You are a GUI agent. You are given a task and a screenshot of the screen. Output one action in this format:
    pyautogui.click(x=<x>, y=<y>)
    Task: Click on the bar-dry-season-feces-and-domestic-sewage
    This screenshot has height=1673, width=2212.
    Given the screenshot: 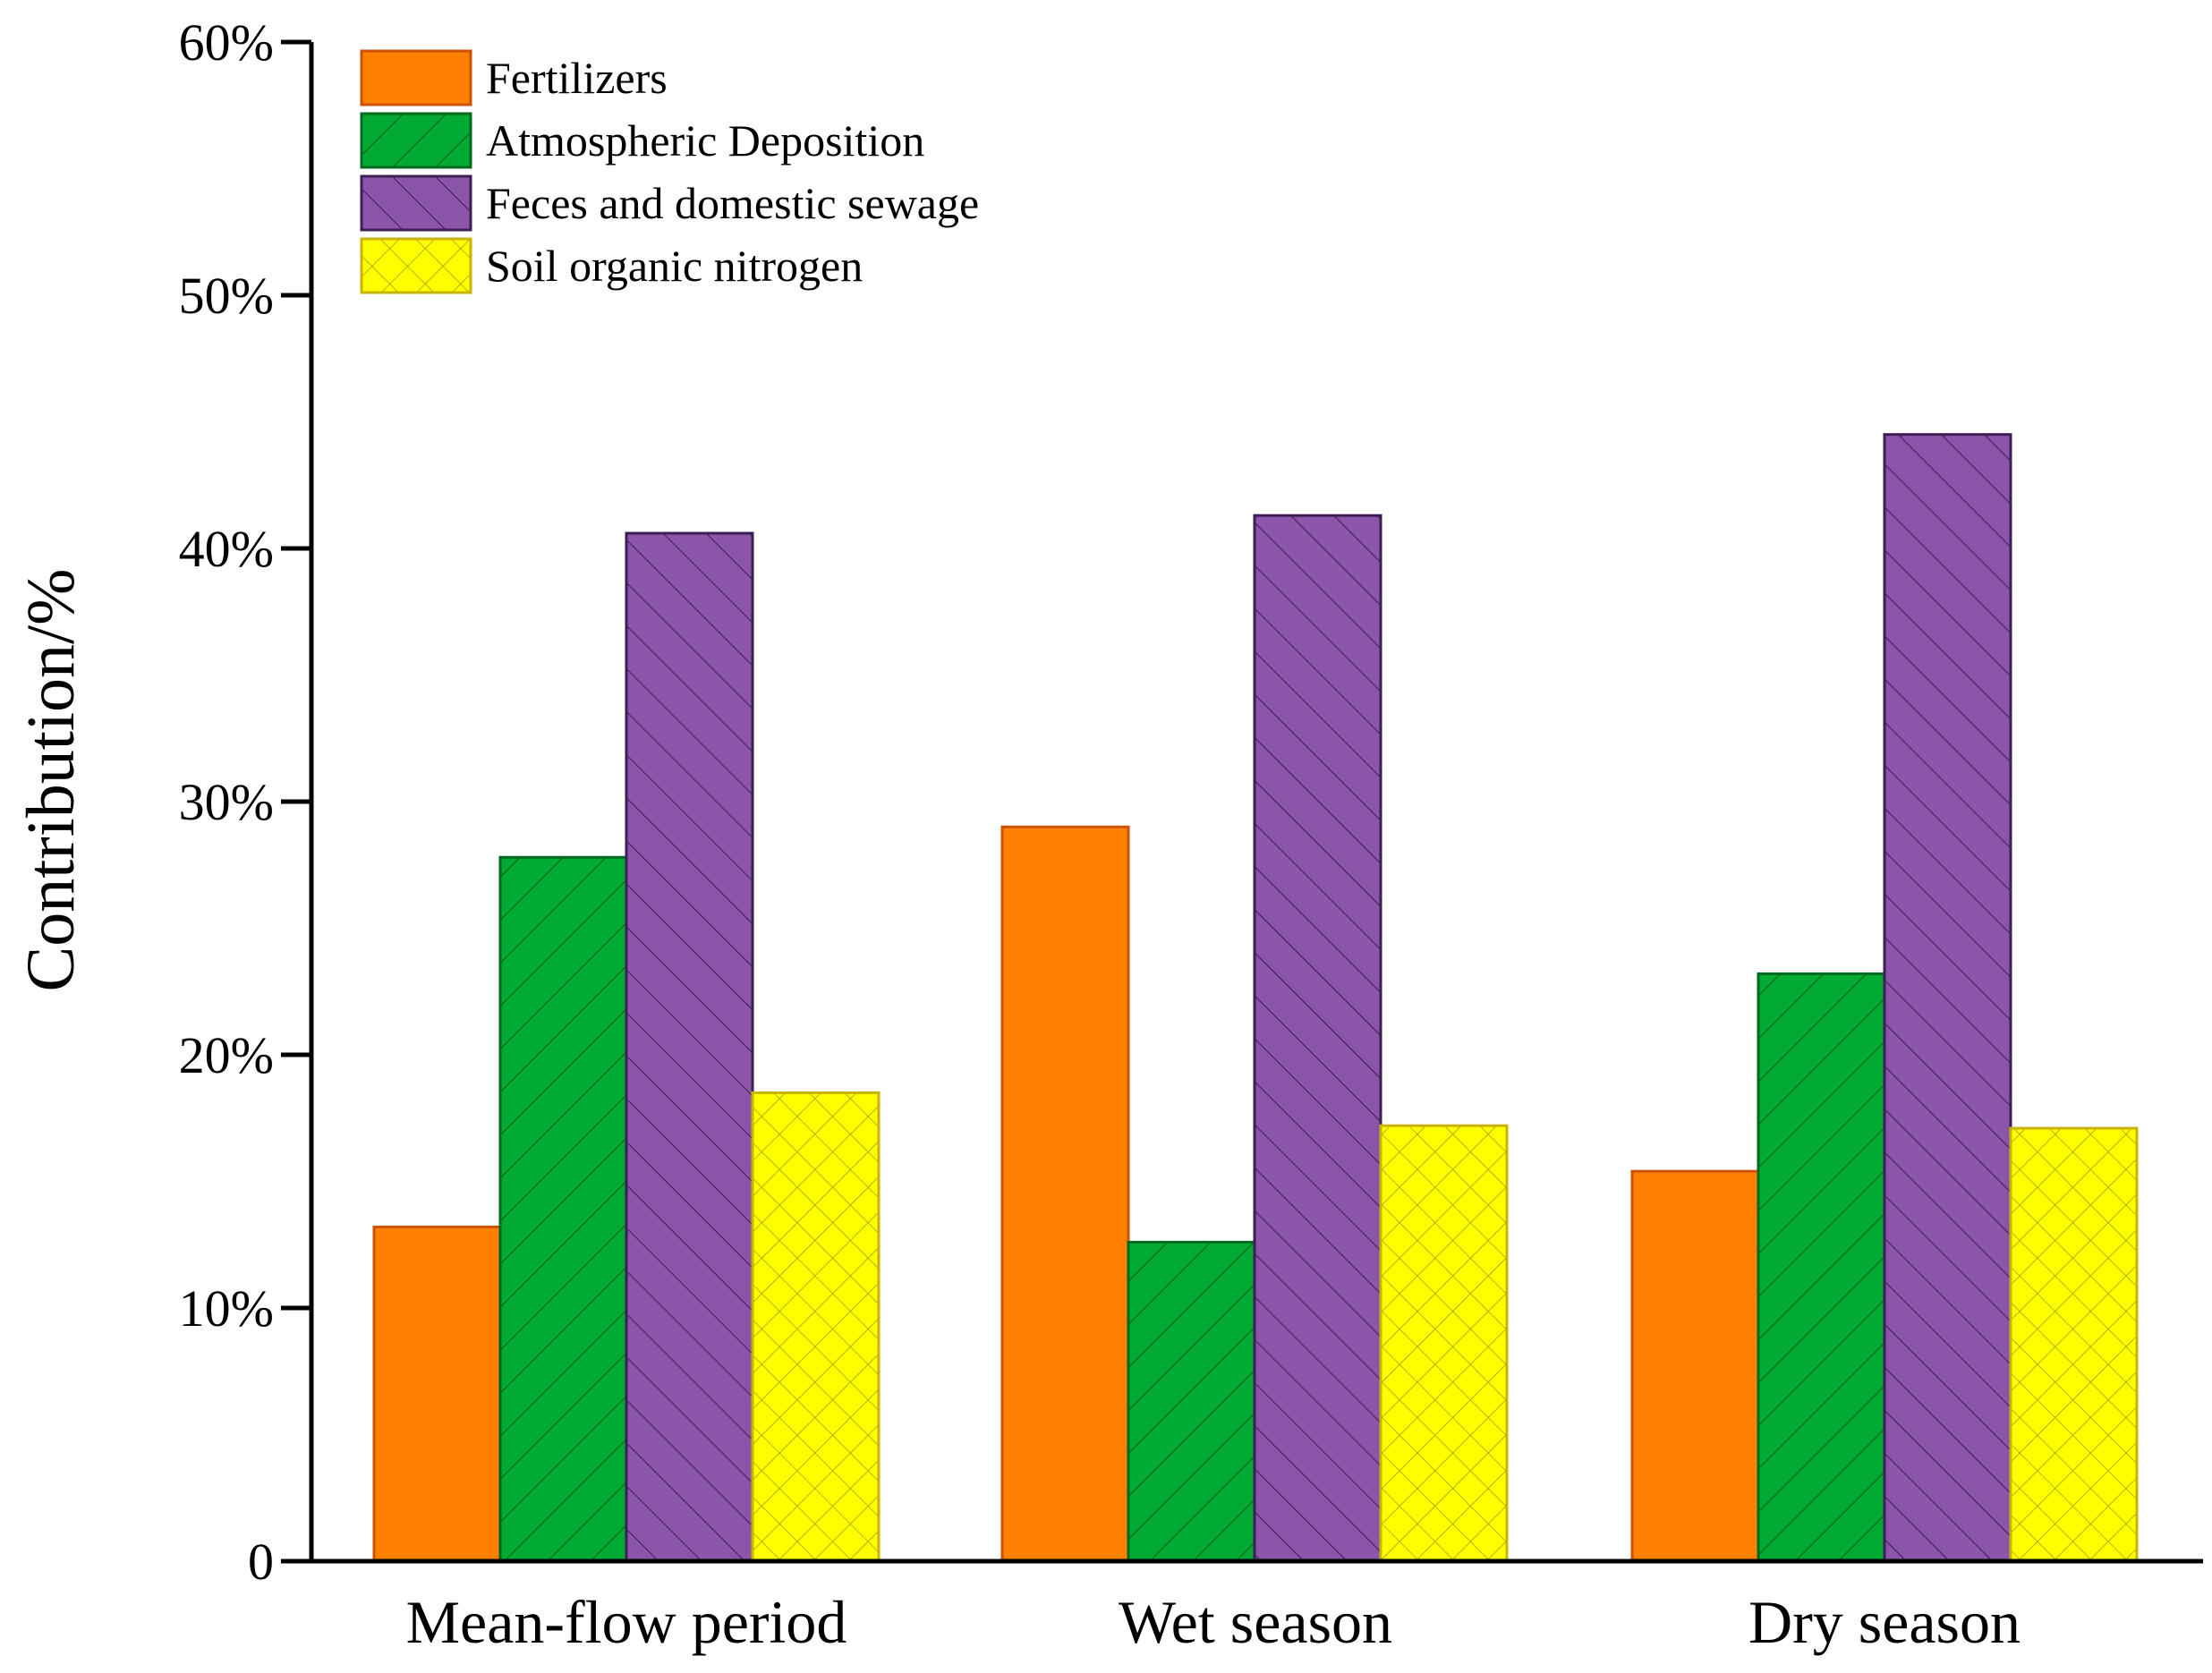 What is the action you would take?
    pyautogui.click(x=1947, y=998)
    